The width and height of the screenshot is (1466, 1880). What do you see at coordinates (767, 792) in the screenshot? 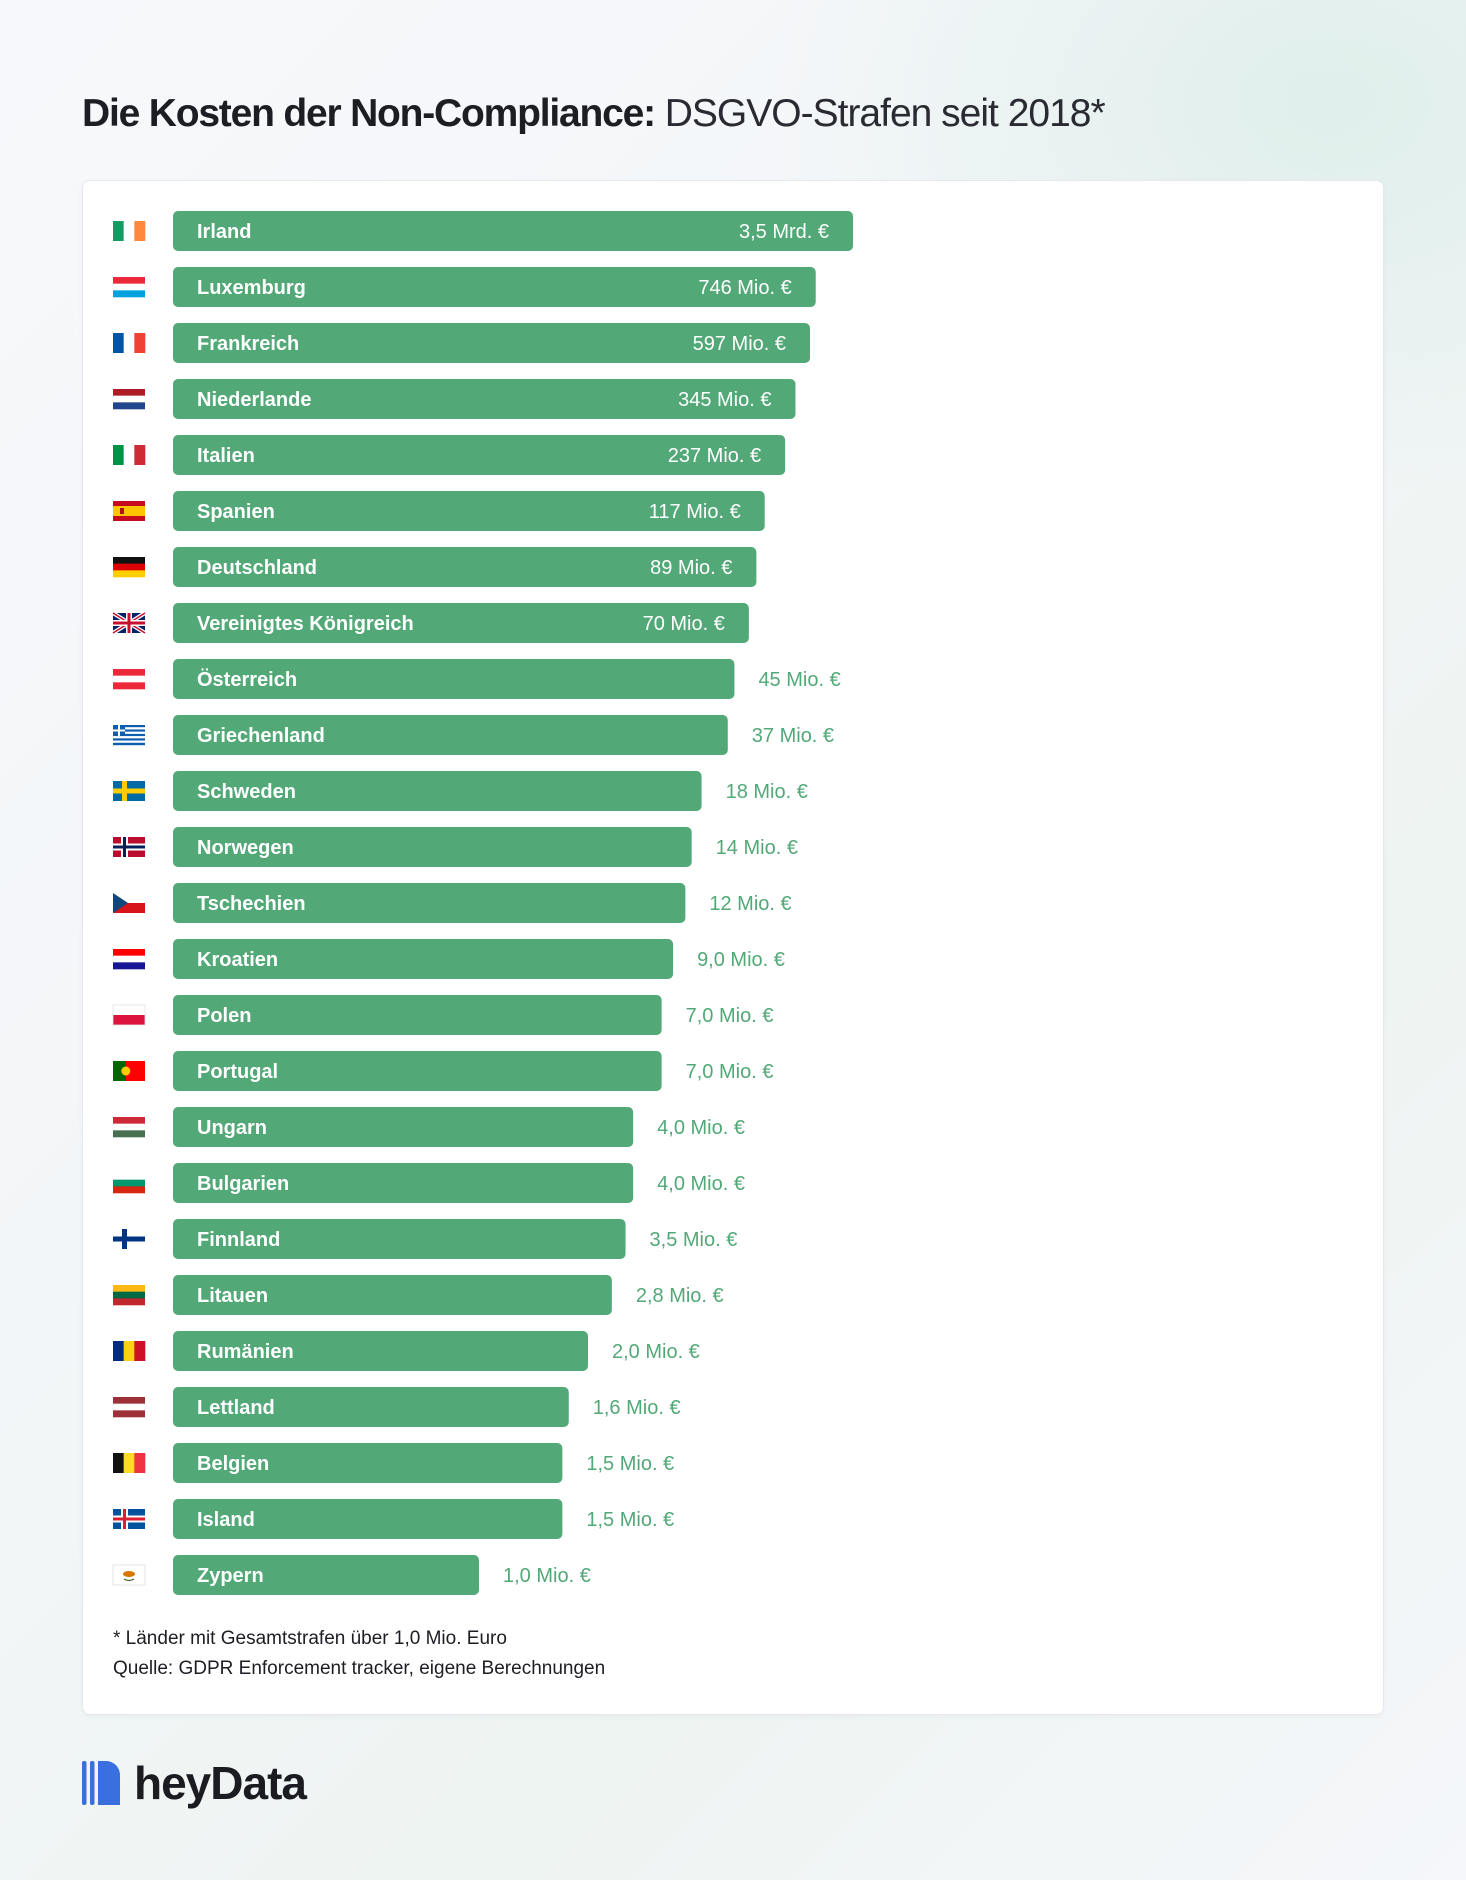
I see `data-label: 18 Mio. €` at bounding box center [767, 792].